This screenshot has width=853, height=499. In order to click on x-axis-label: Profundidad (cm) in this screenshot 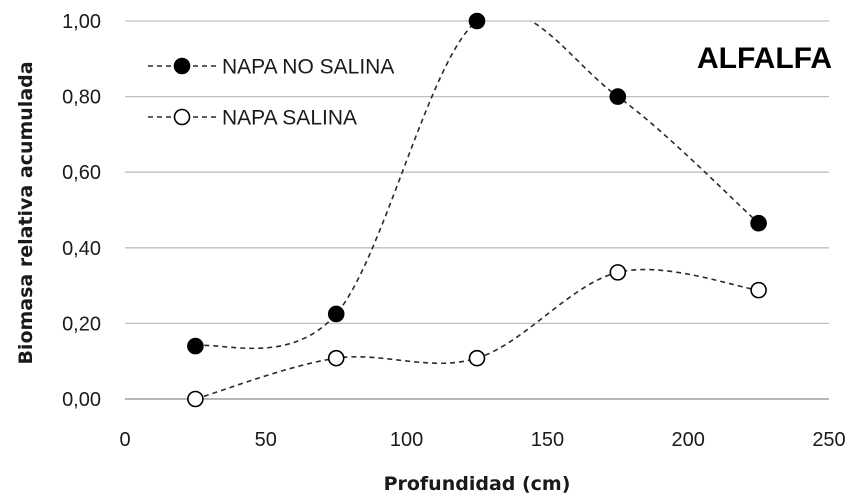, I will do `click(477, 484)`.